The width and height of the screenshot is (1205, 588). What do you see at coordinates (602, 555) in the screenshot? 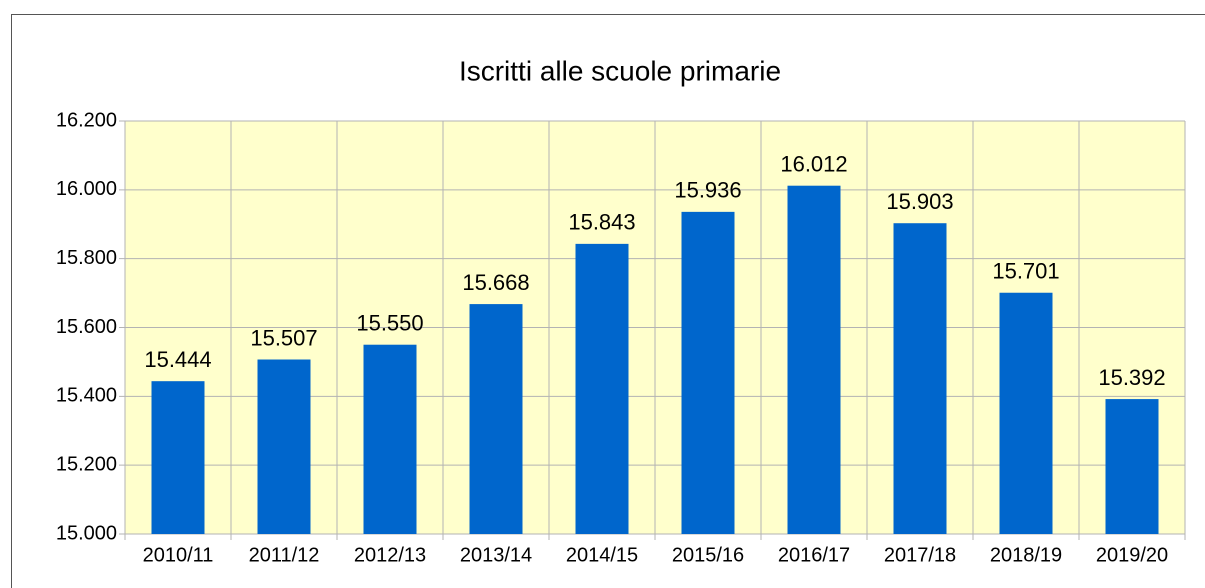
I see `x-tick-label: 2014/15` at bounding box center [602, 555].